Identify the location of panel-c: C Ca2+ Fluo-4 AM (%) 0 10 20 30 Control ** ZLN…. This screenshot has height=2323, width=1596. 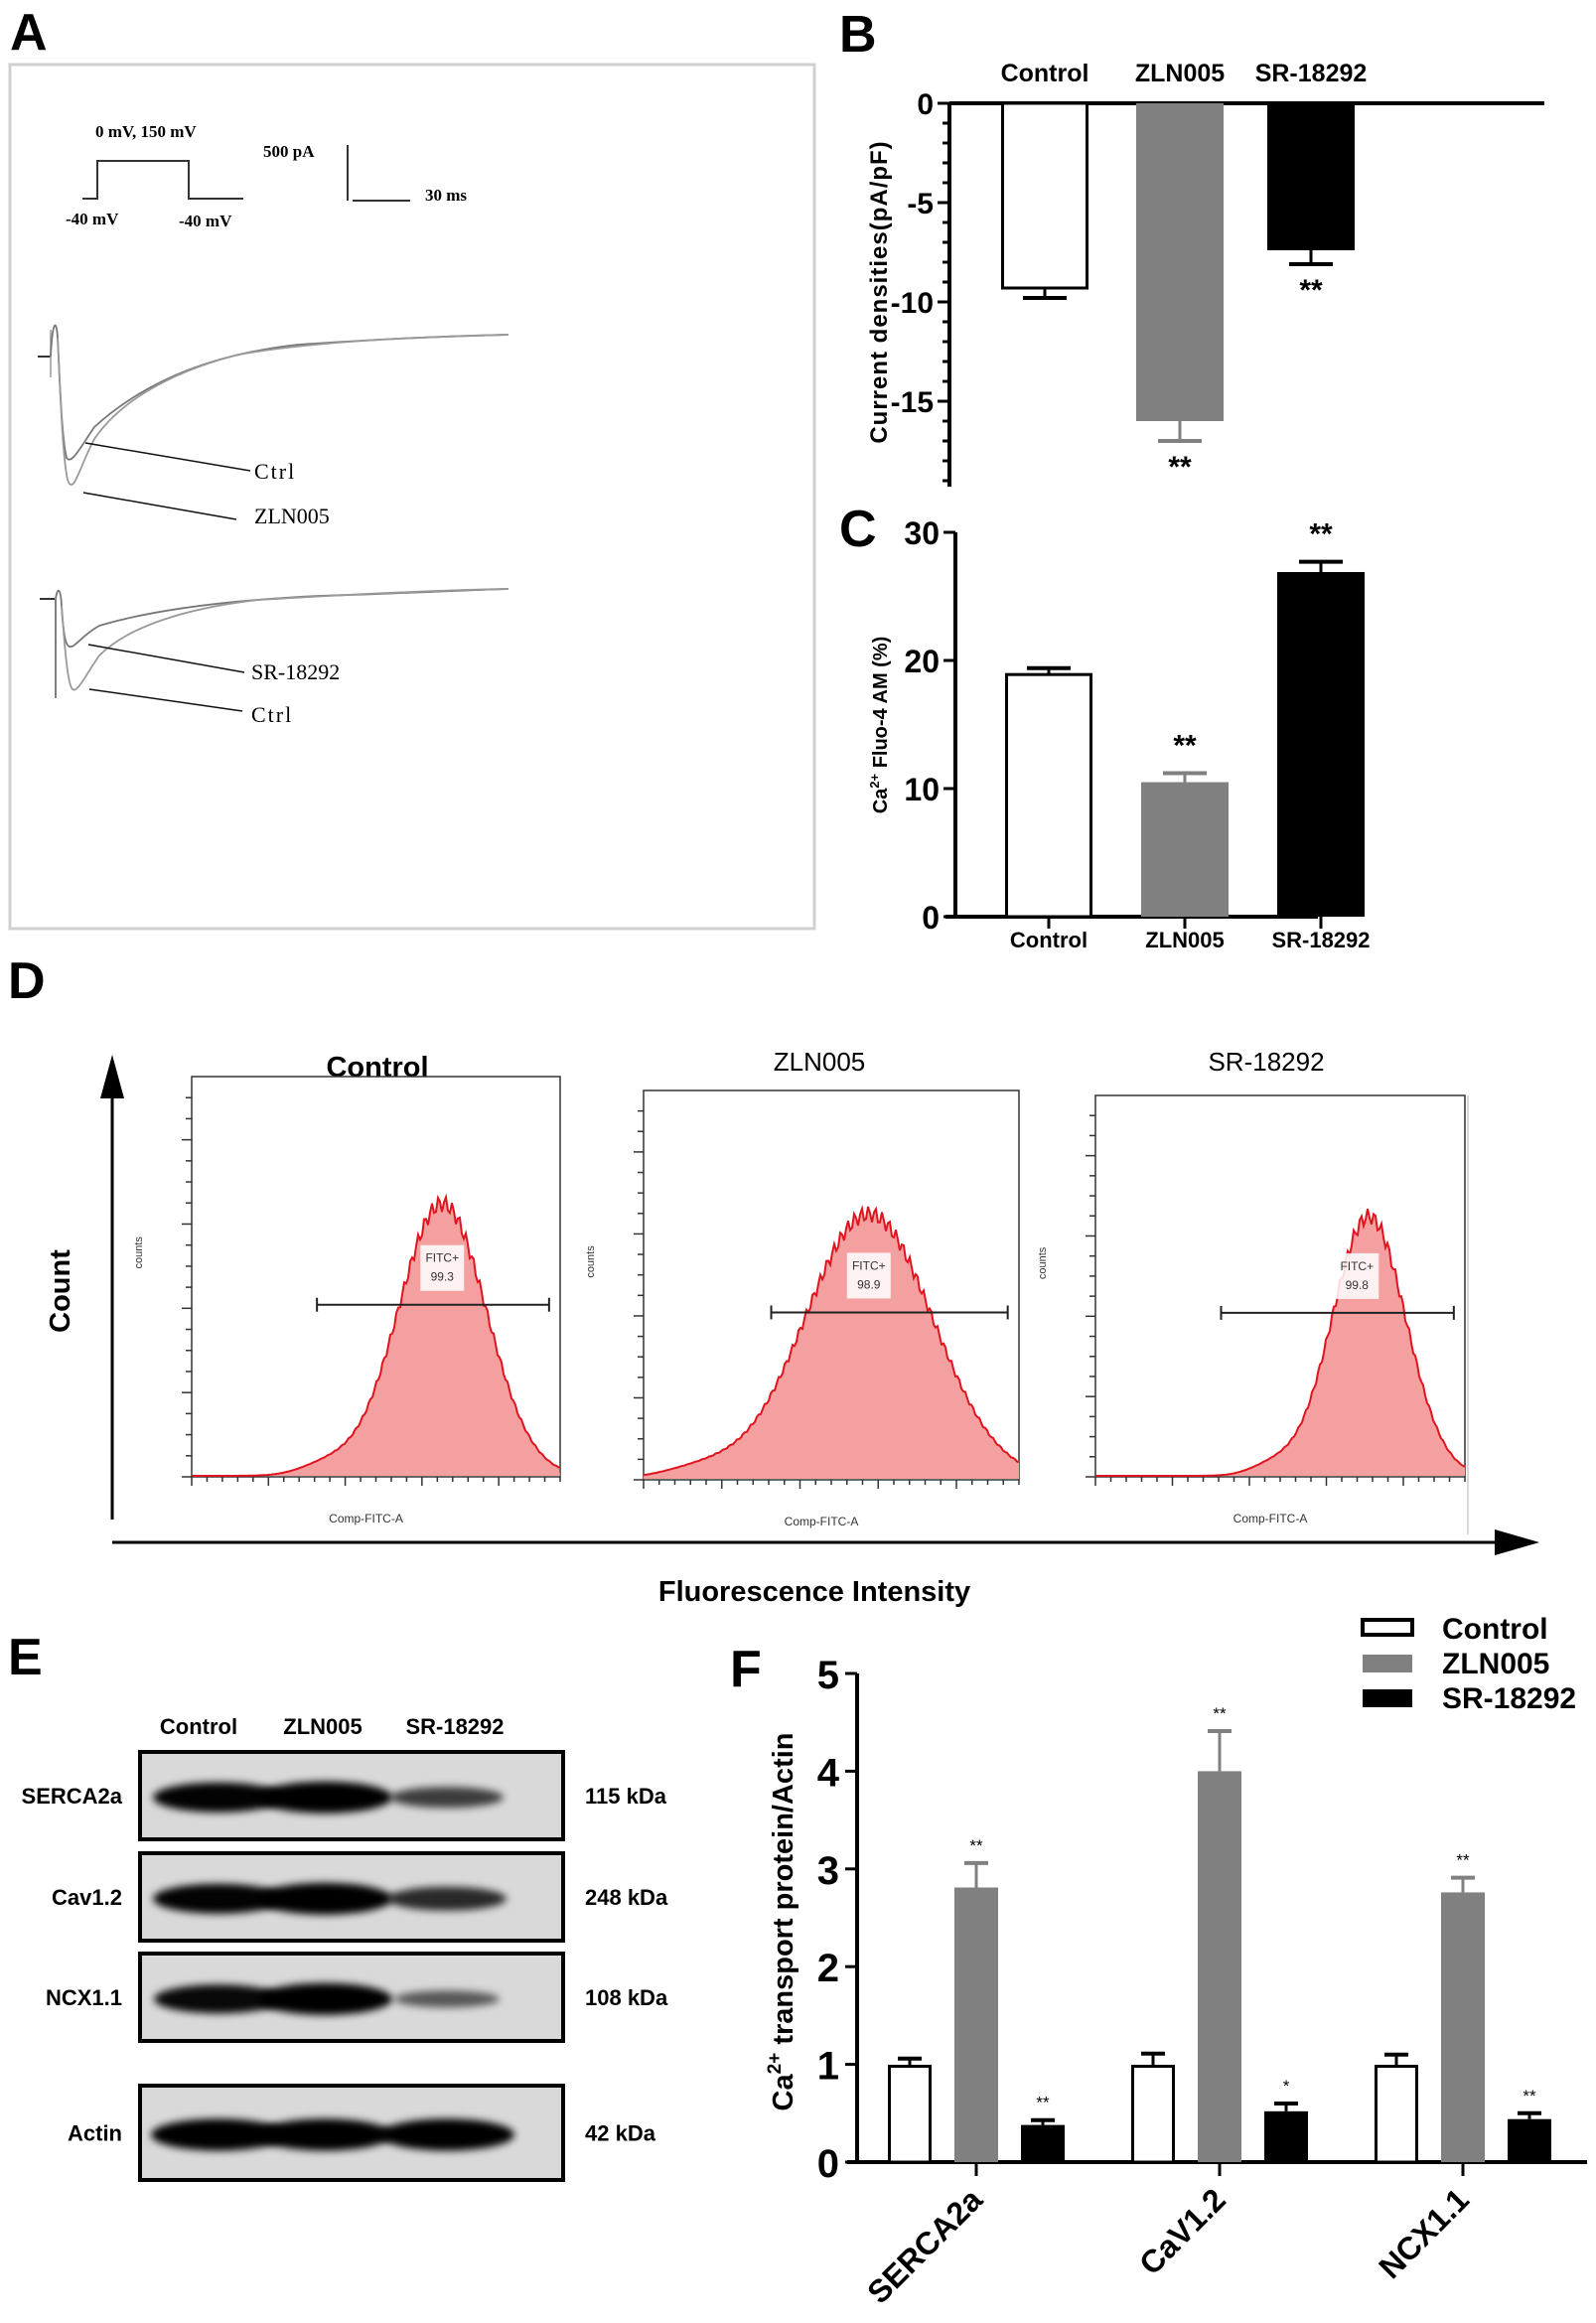
(1105, 727).